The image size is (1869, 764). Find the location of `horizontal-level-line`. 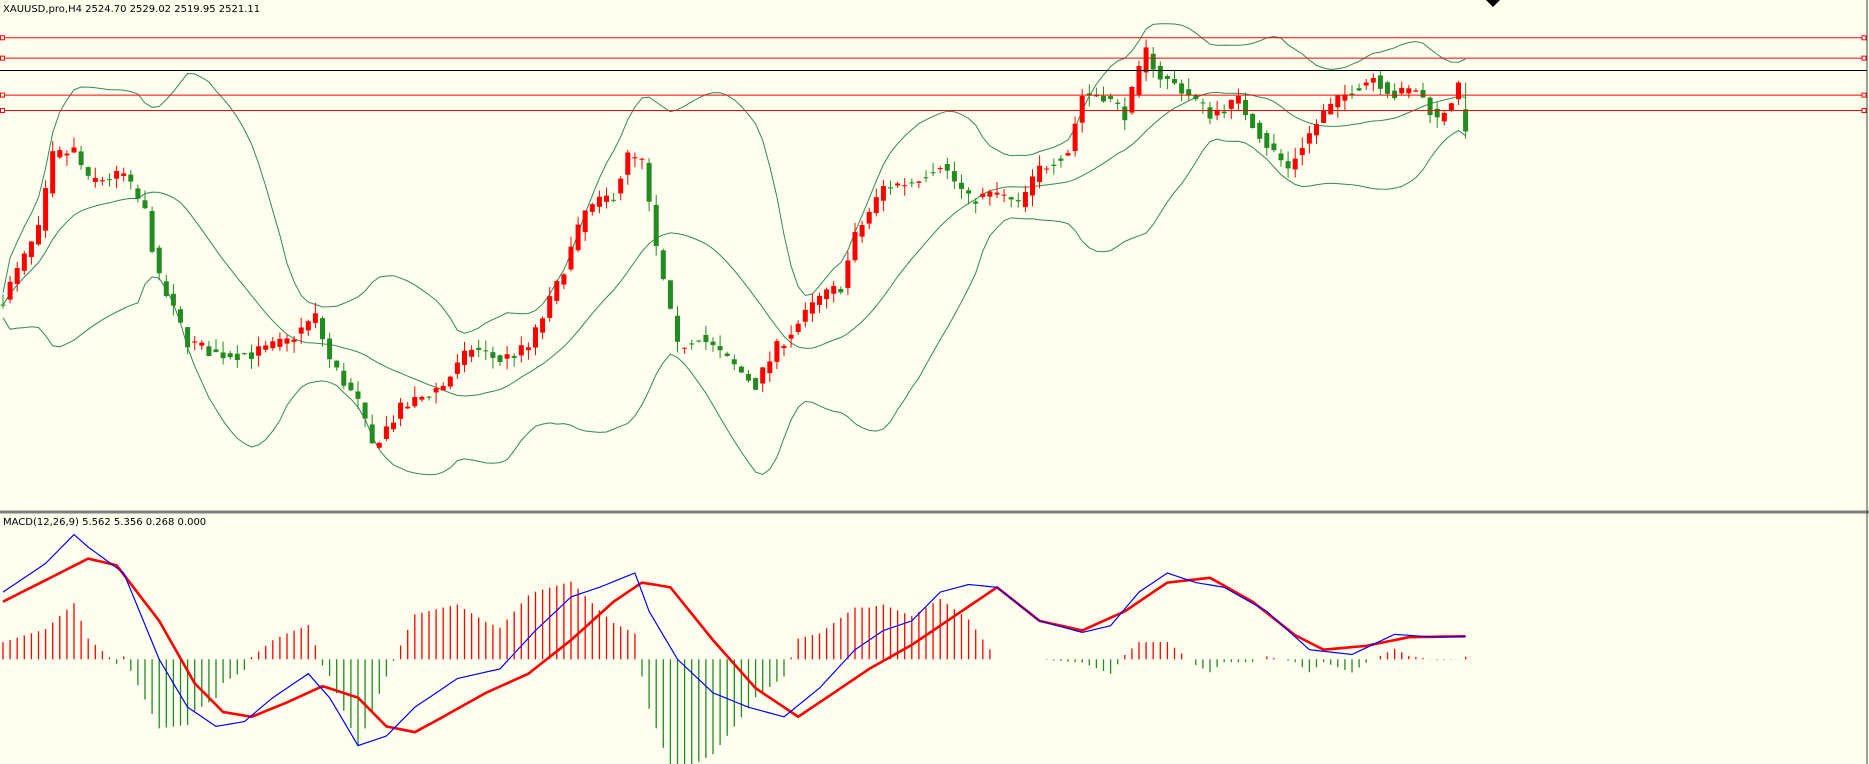

horizontal-level-line is located at coordinates (933, 38).